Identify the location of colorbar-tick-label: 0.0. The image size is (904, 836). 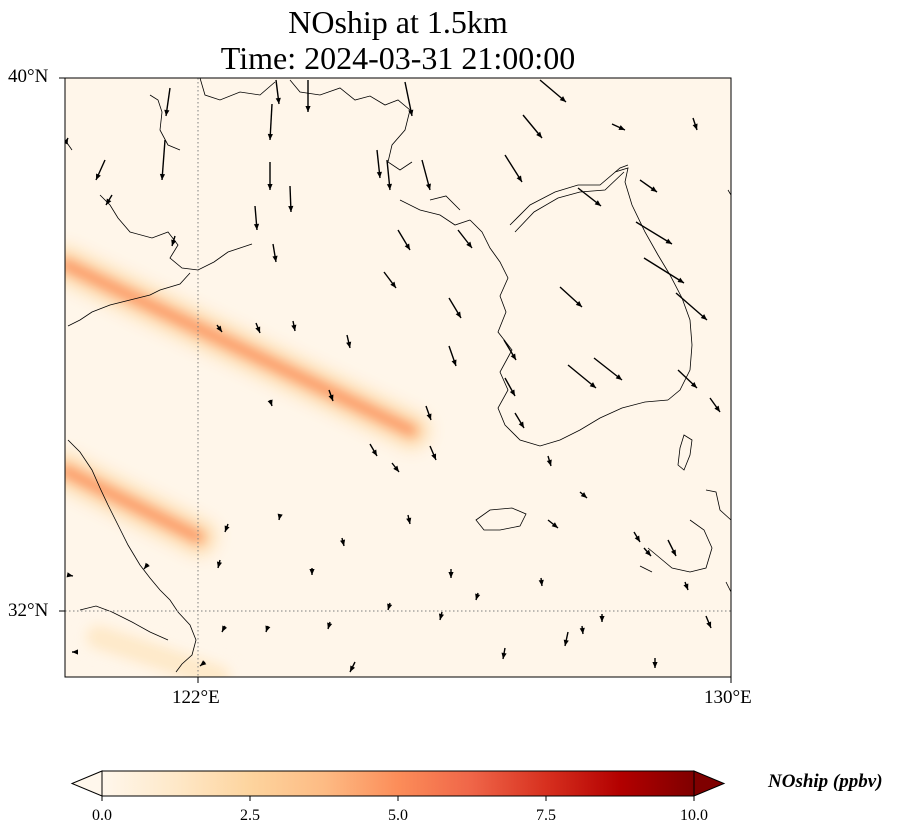
(102, 815).